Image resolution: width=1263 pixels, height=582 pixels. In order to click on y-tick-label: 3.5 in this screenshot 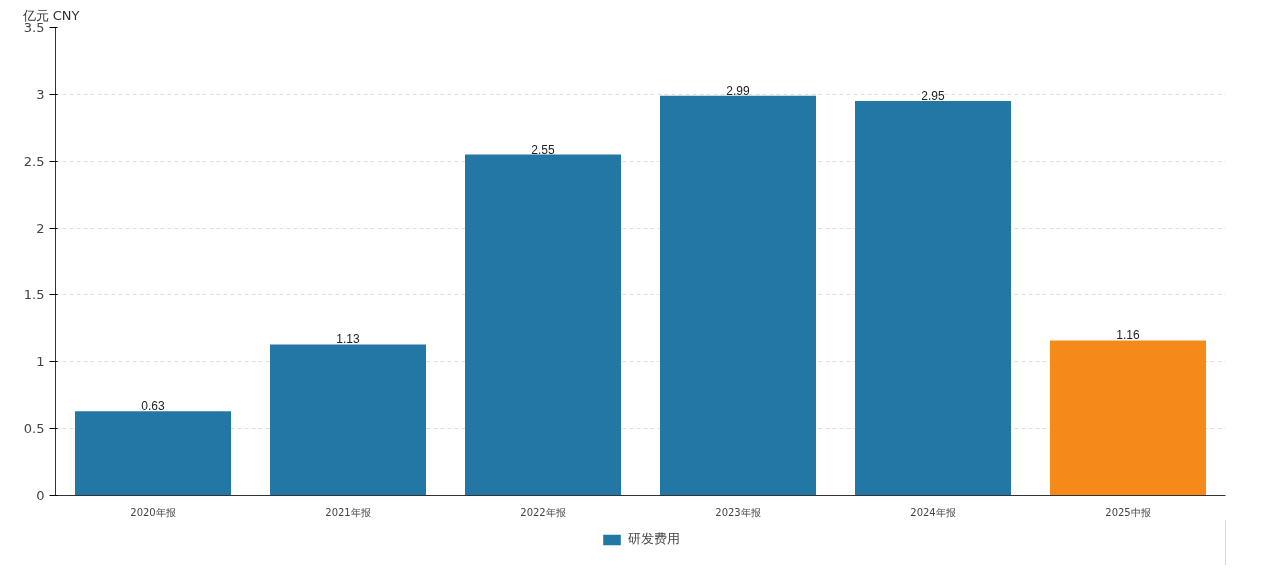, I will do `click(34, 27)`.